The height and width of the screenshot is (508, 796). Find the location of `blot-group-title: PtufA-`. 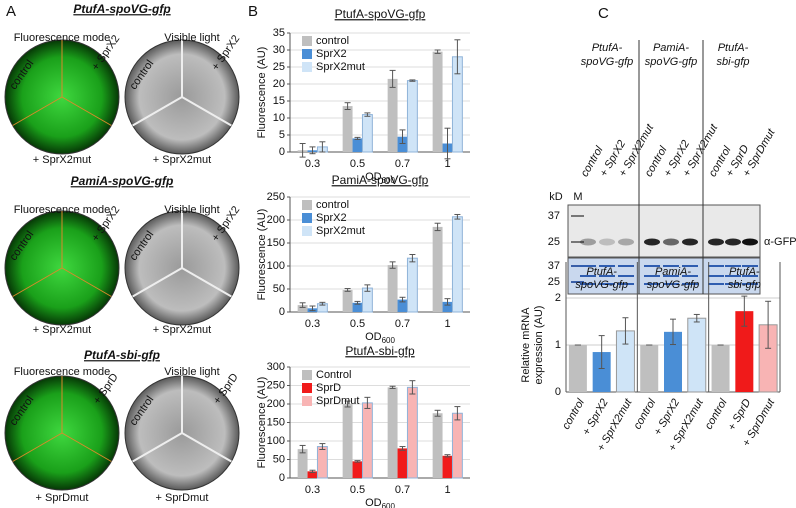

blot-group-title: PtufA- is located at coordinates (607, 48).